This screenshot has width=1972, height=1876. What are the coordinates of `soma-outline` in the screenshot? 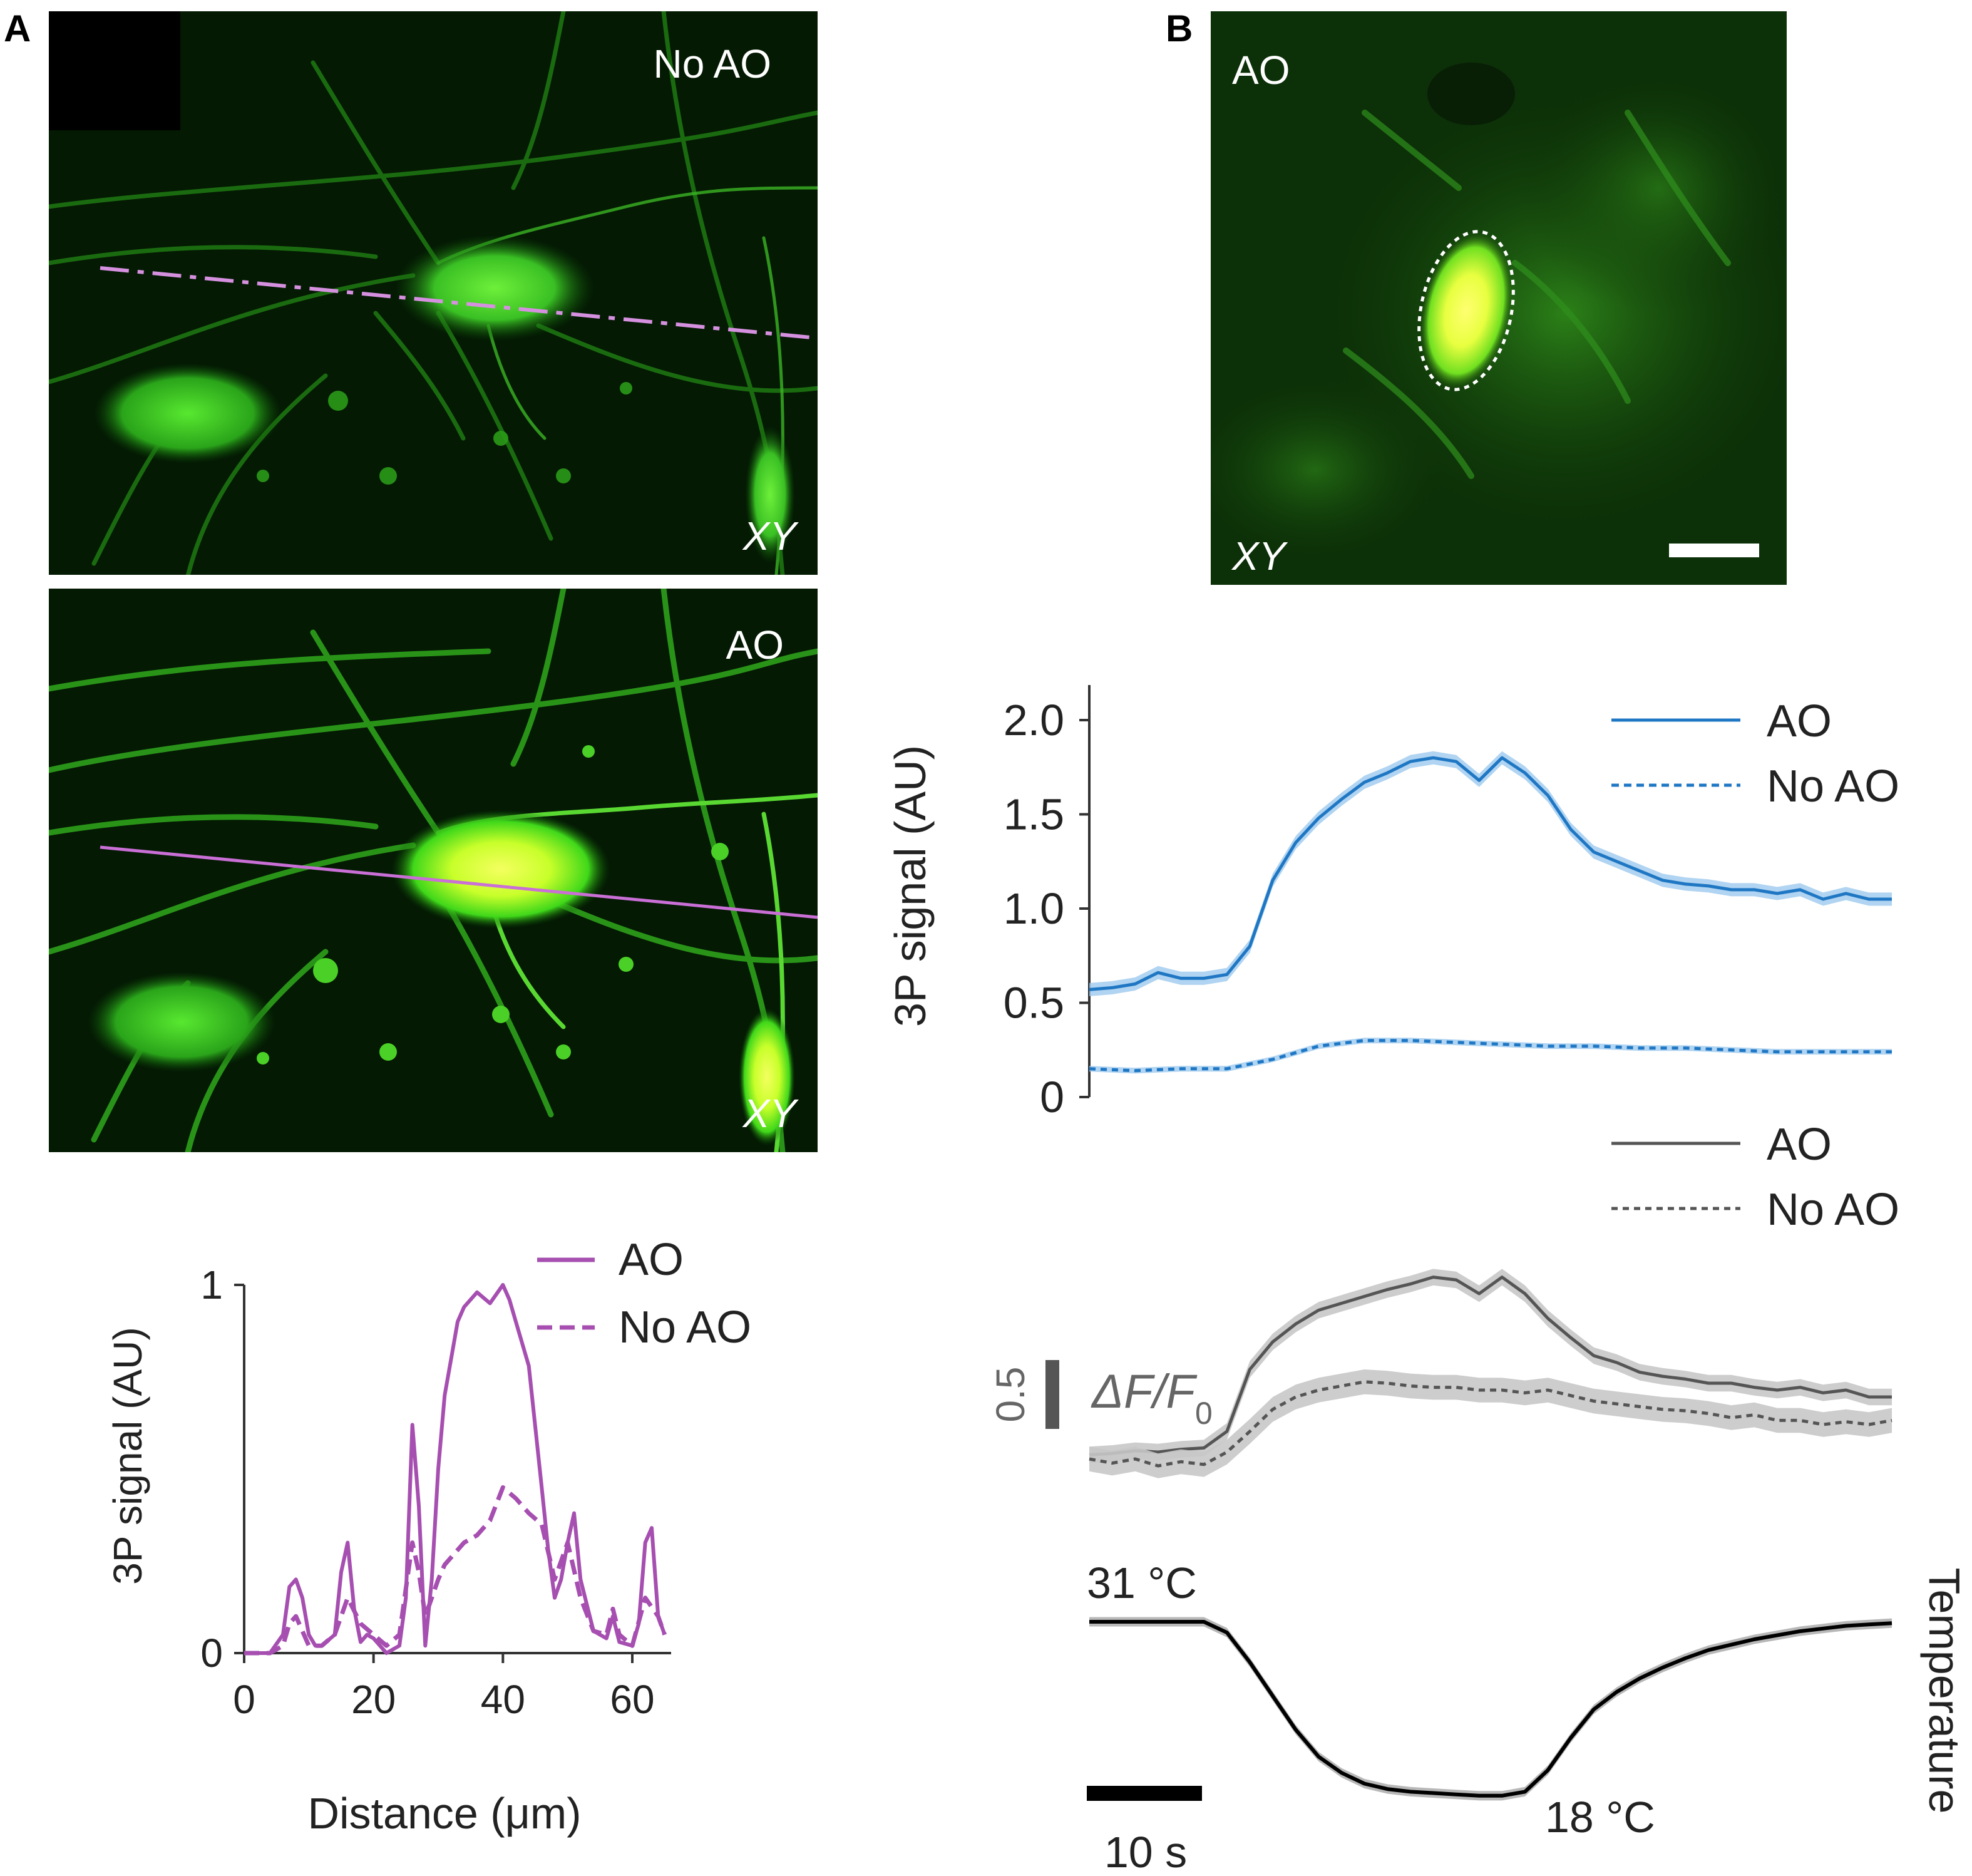 It's located at (1466, 310).